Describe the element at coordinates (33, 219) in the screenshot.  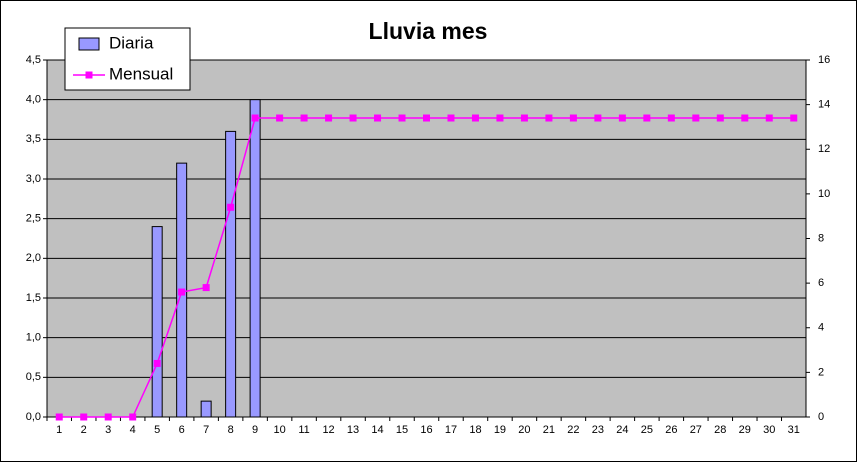
I see `y-tick-label: 2,5` at that location.